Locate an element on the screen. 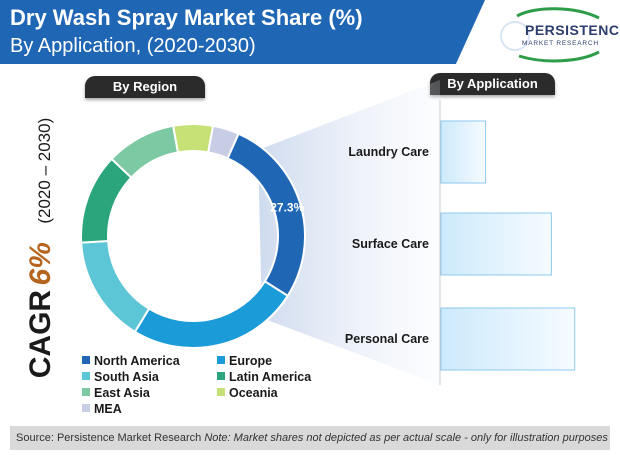  legend-item-north-america: North America is located at coordinates (131, 361).